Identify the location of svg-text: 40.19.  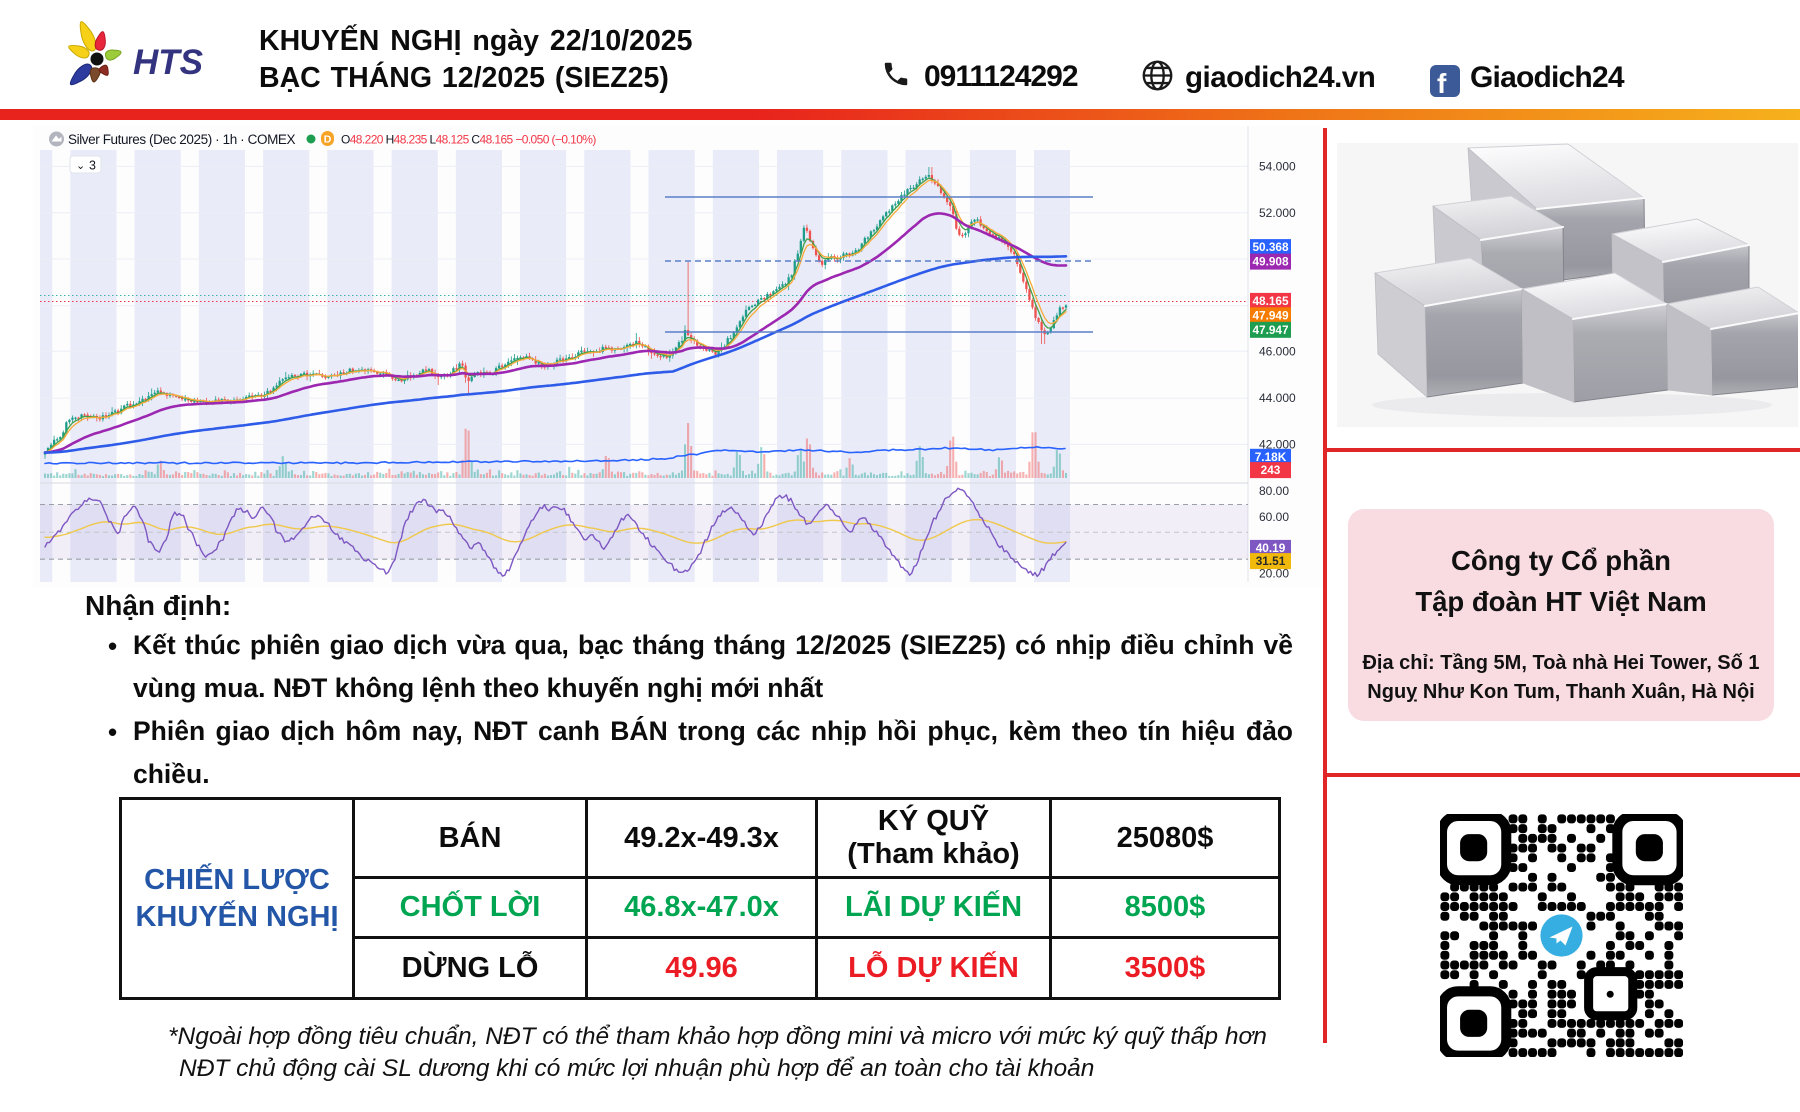
(1271, 548).